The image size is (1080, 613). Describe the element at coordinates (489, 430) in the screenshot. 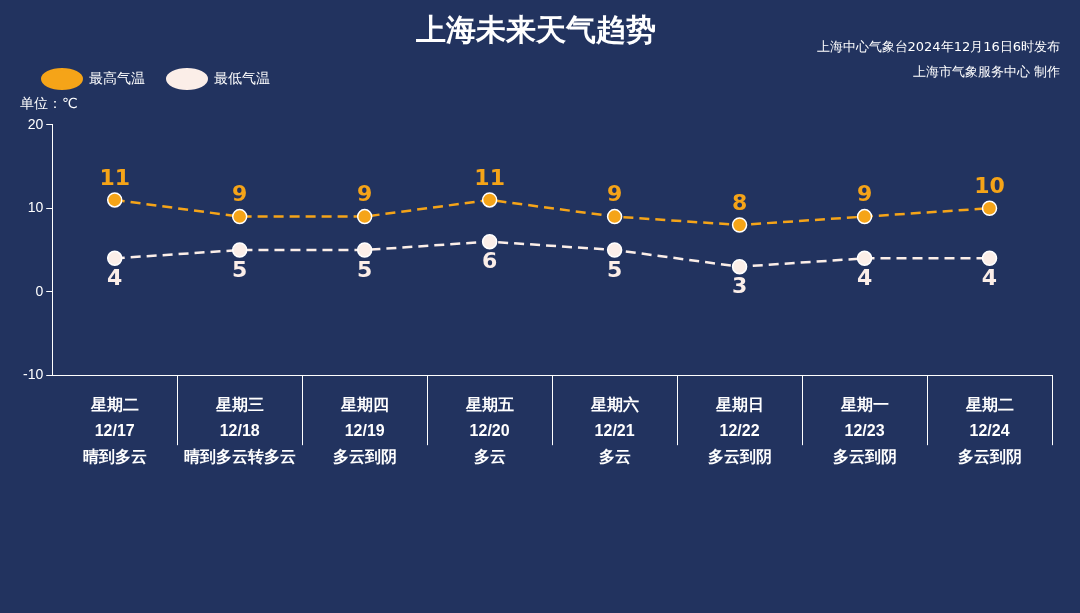

I see `x-tick-label: 星期五 12/20 多云` at that location.